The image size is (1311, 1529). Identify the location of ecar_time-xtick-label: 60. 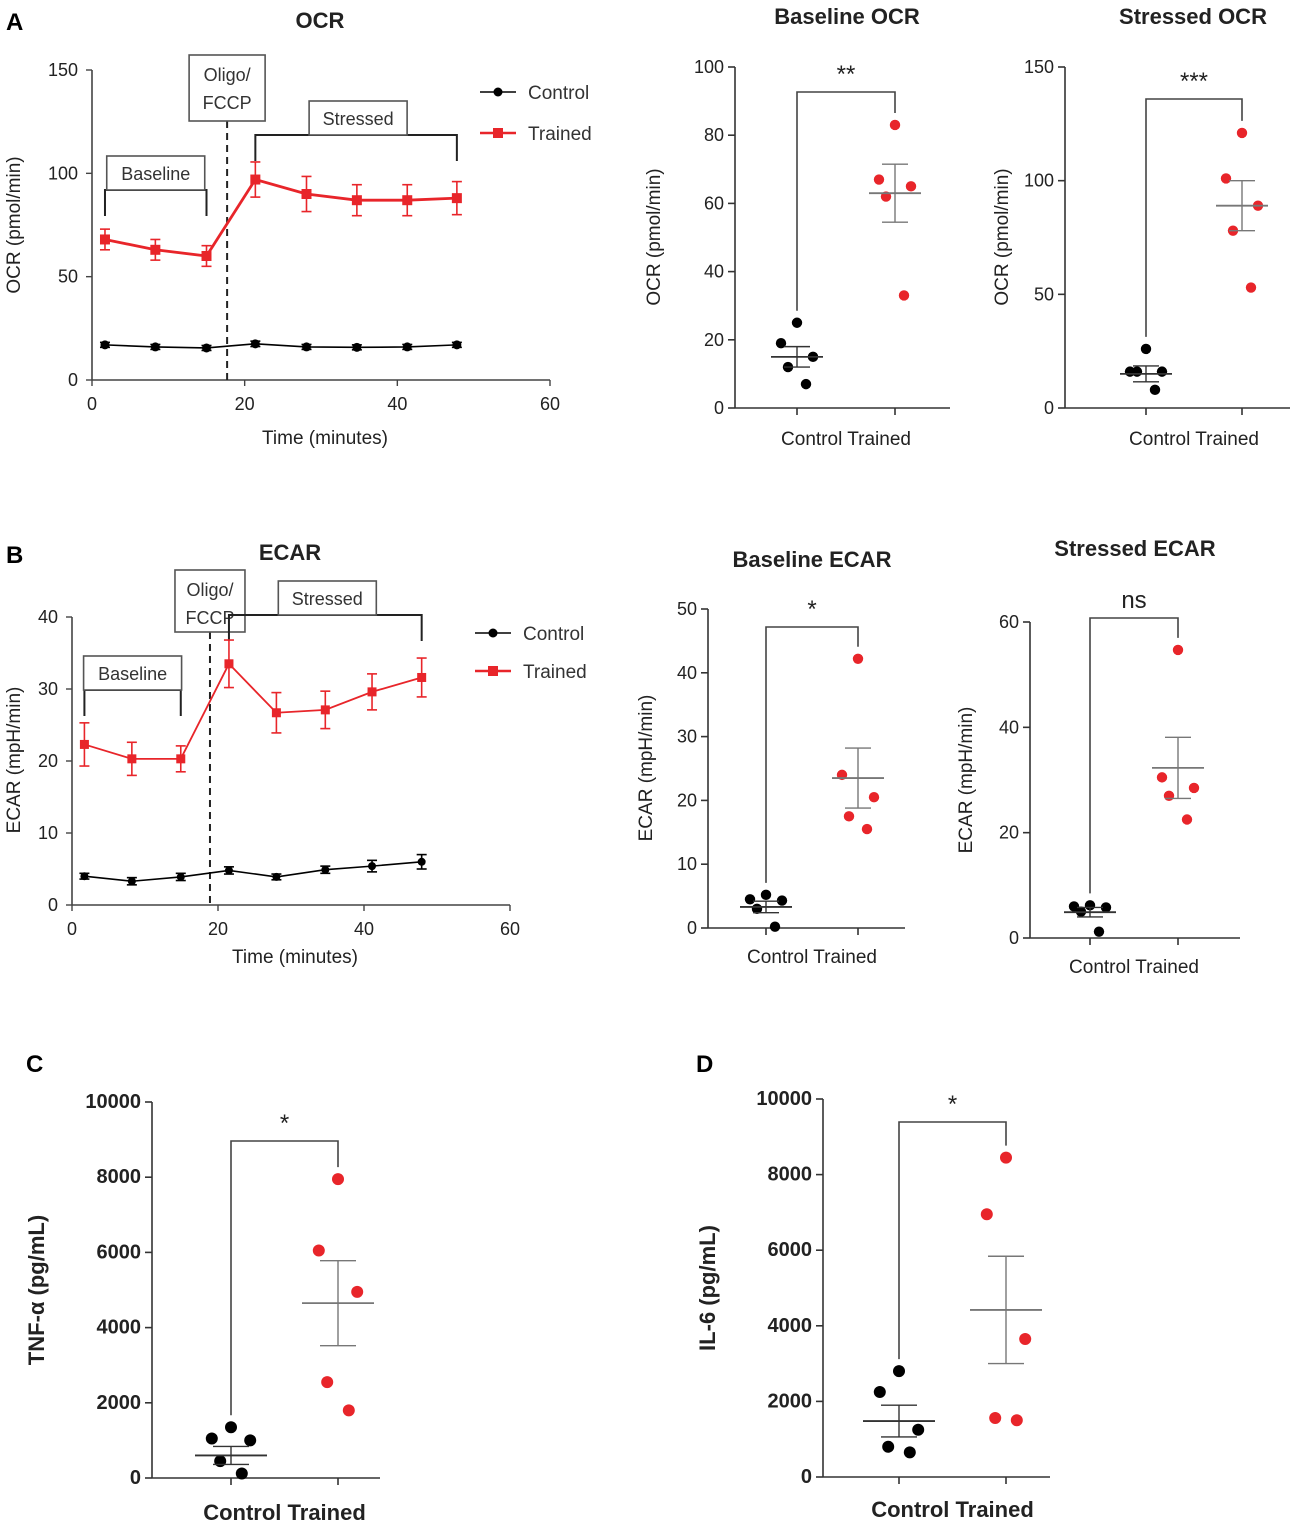
(510, 929).